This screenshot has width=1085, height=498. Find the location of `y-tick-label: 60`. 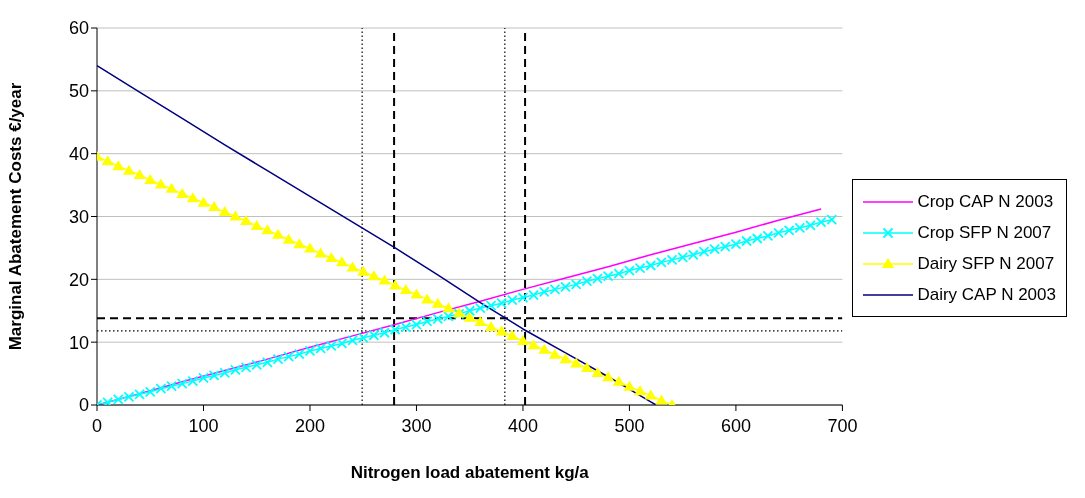

y-tick-label: 60 is located at coordinates (78, 28).